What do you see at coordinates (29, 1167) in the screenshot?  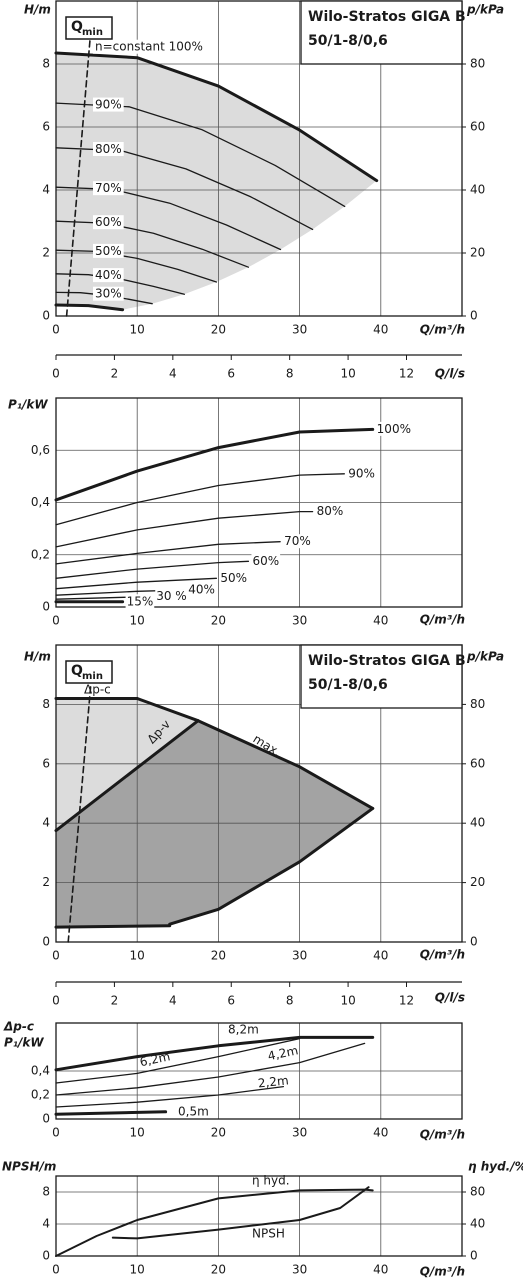 I see `y-axis-label: NPSH/m` at bounding box center [29, 1167].